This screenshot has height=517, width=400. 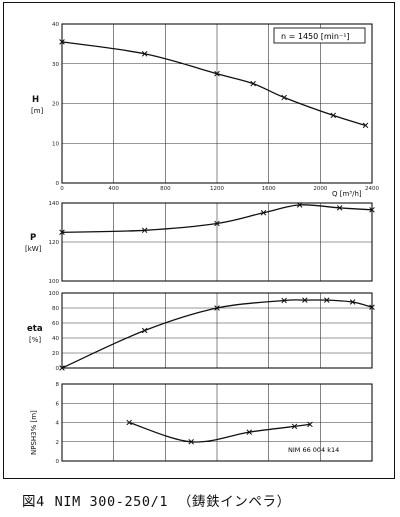 What do you see at coordinates (54, 294) in the screenshot?
I see `y-tick-label: 100` at bounding box center [54, 294].